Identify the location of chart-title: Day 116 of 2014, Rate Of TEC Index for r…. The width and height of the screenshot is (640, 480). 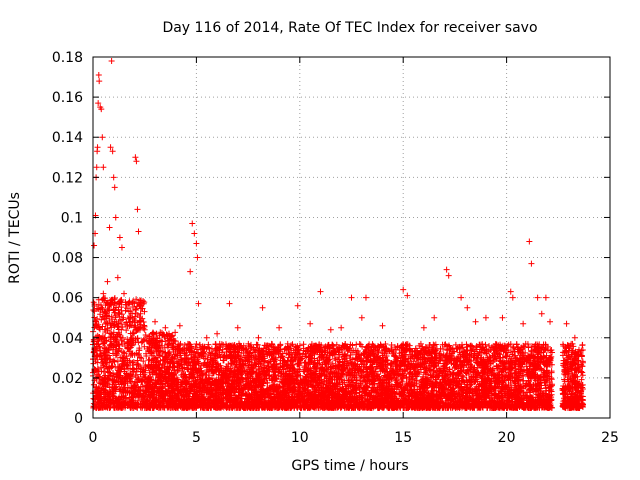
(349, 28).